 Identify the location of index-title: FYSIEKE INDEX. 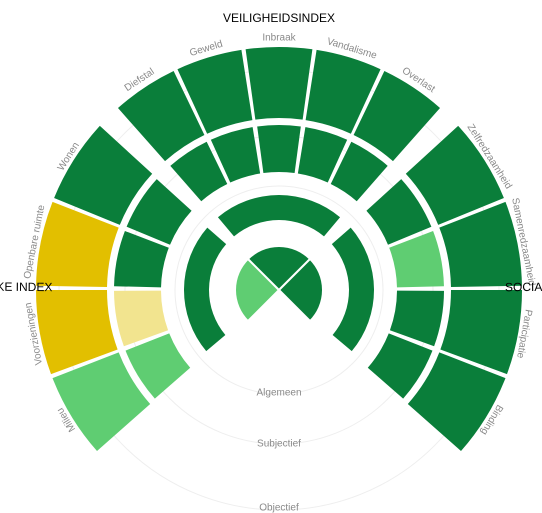
(26, 286).